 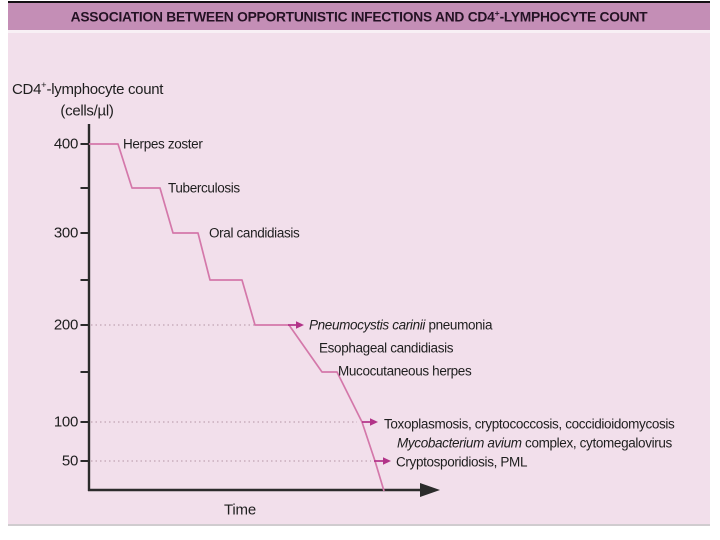 I want to click on infection-label: Oral candidiasis, so click(x=254, y=233).